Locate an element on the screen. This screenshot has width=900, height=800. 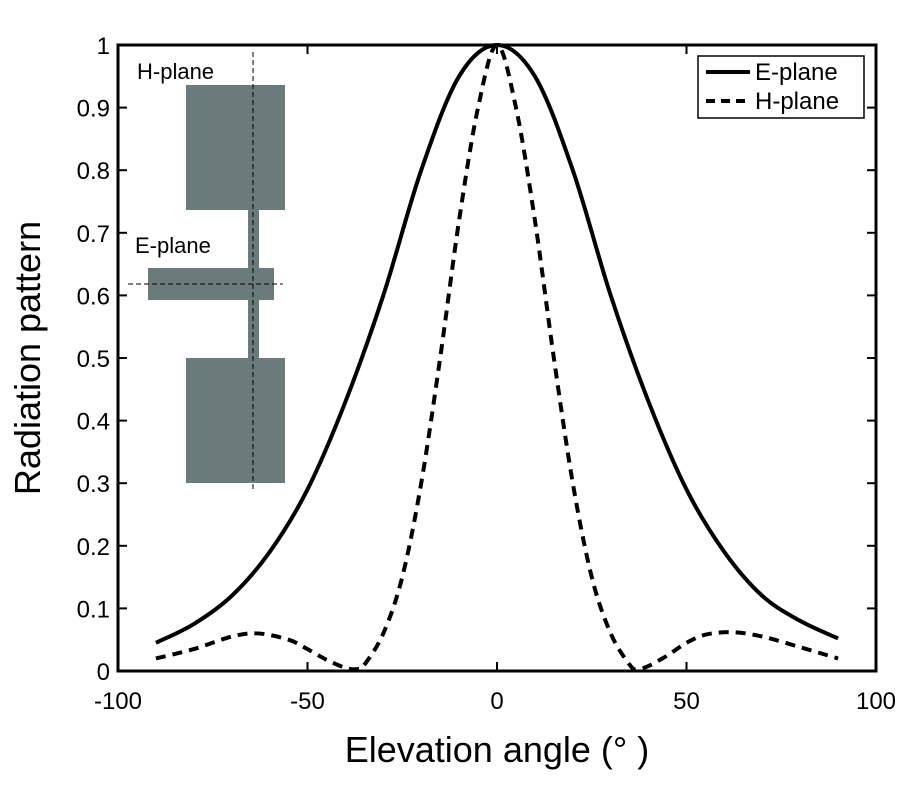
inset-h-plane-label: H-plane is located at coordinates (175, 71).